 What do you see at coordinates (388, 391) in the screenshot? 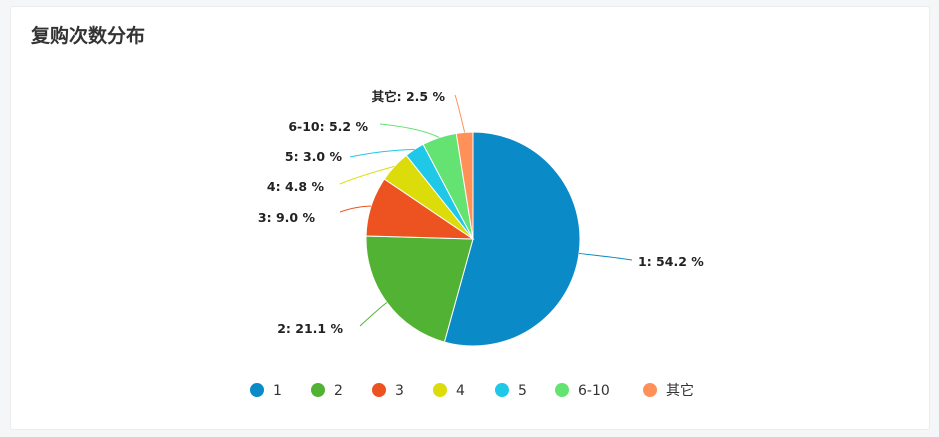
I see `legend-item-3: 3` at bounding box center [388, 391].